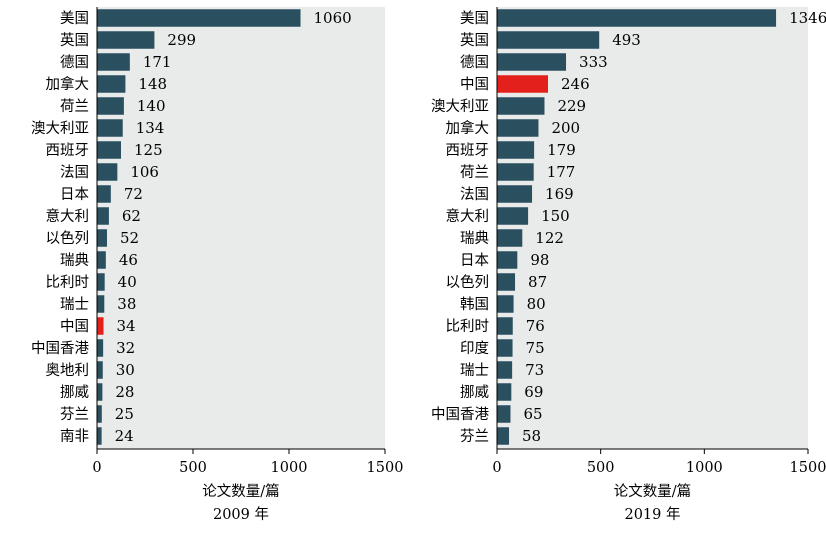 Image resolution: width=826 pixels, height=533 pixels. Describe the element at coordinates (129, 238) in the screenshot. I see `value-label: 52` at that location.